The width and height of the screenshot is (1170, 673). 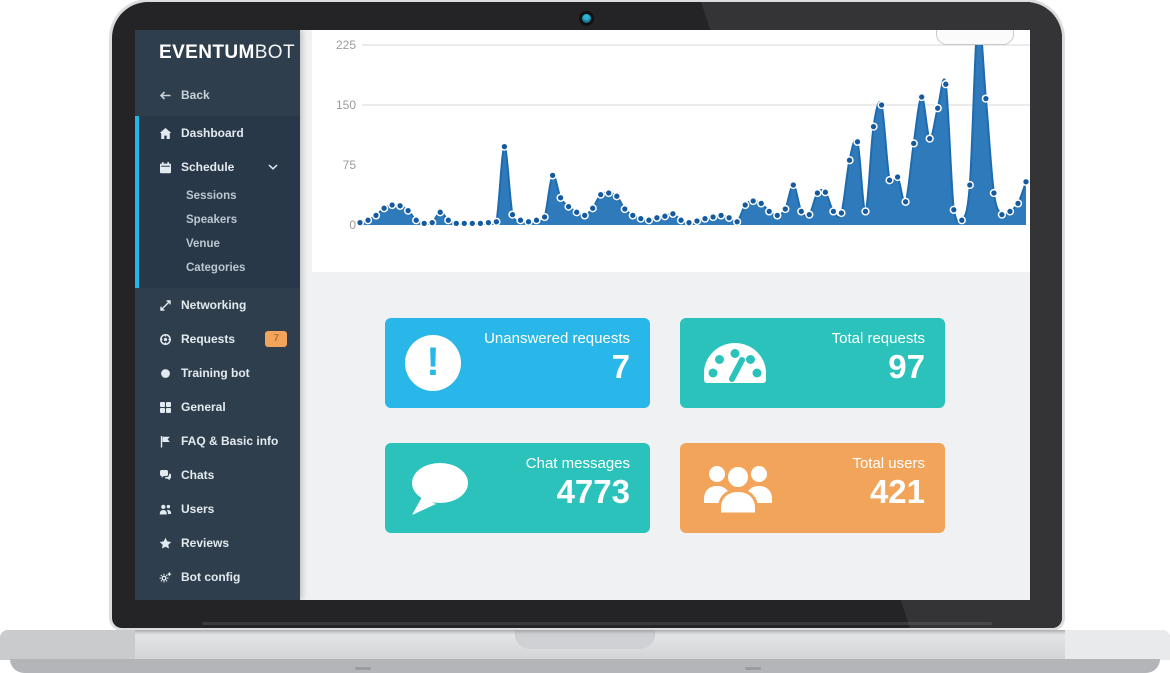 I want to click on sidebar-item-users: Users, so click(x=217, y=509).